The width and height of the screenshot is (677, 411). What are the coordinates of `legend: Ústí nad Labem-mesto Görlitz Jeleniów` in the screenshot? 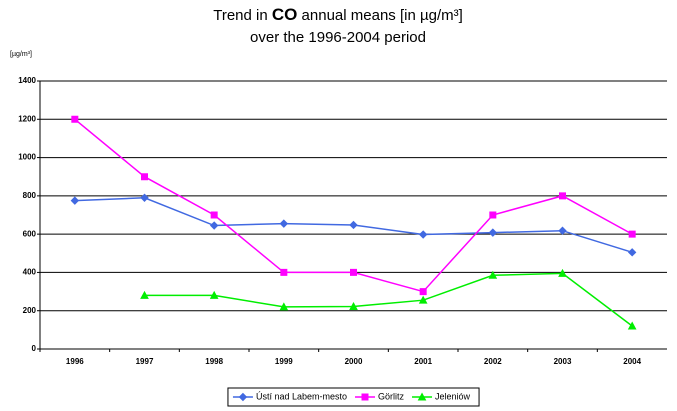 It's located at (353, 397).